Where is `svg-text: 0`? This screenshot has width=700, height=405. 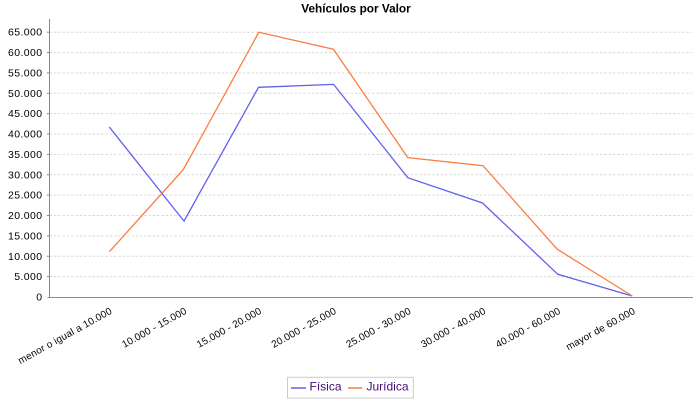 svg-text: 0 is located at coordinates (39, 298).